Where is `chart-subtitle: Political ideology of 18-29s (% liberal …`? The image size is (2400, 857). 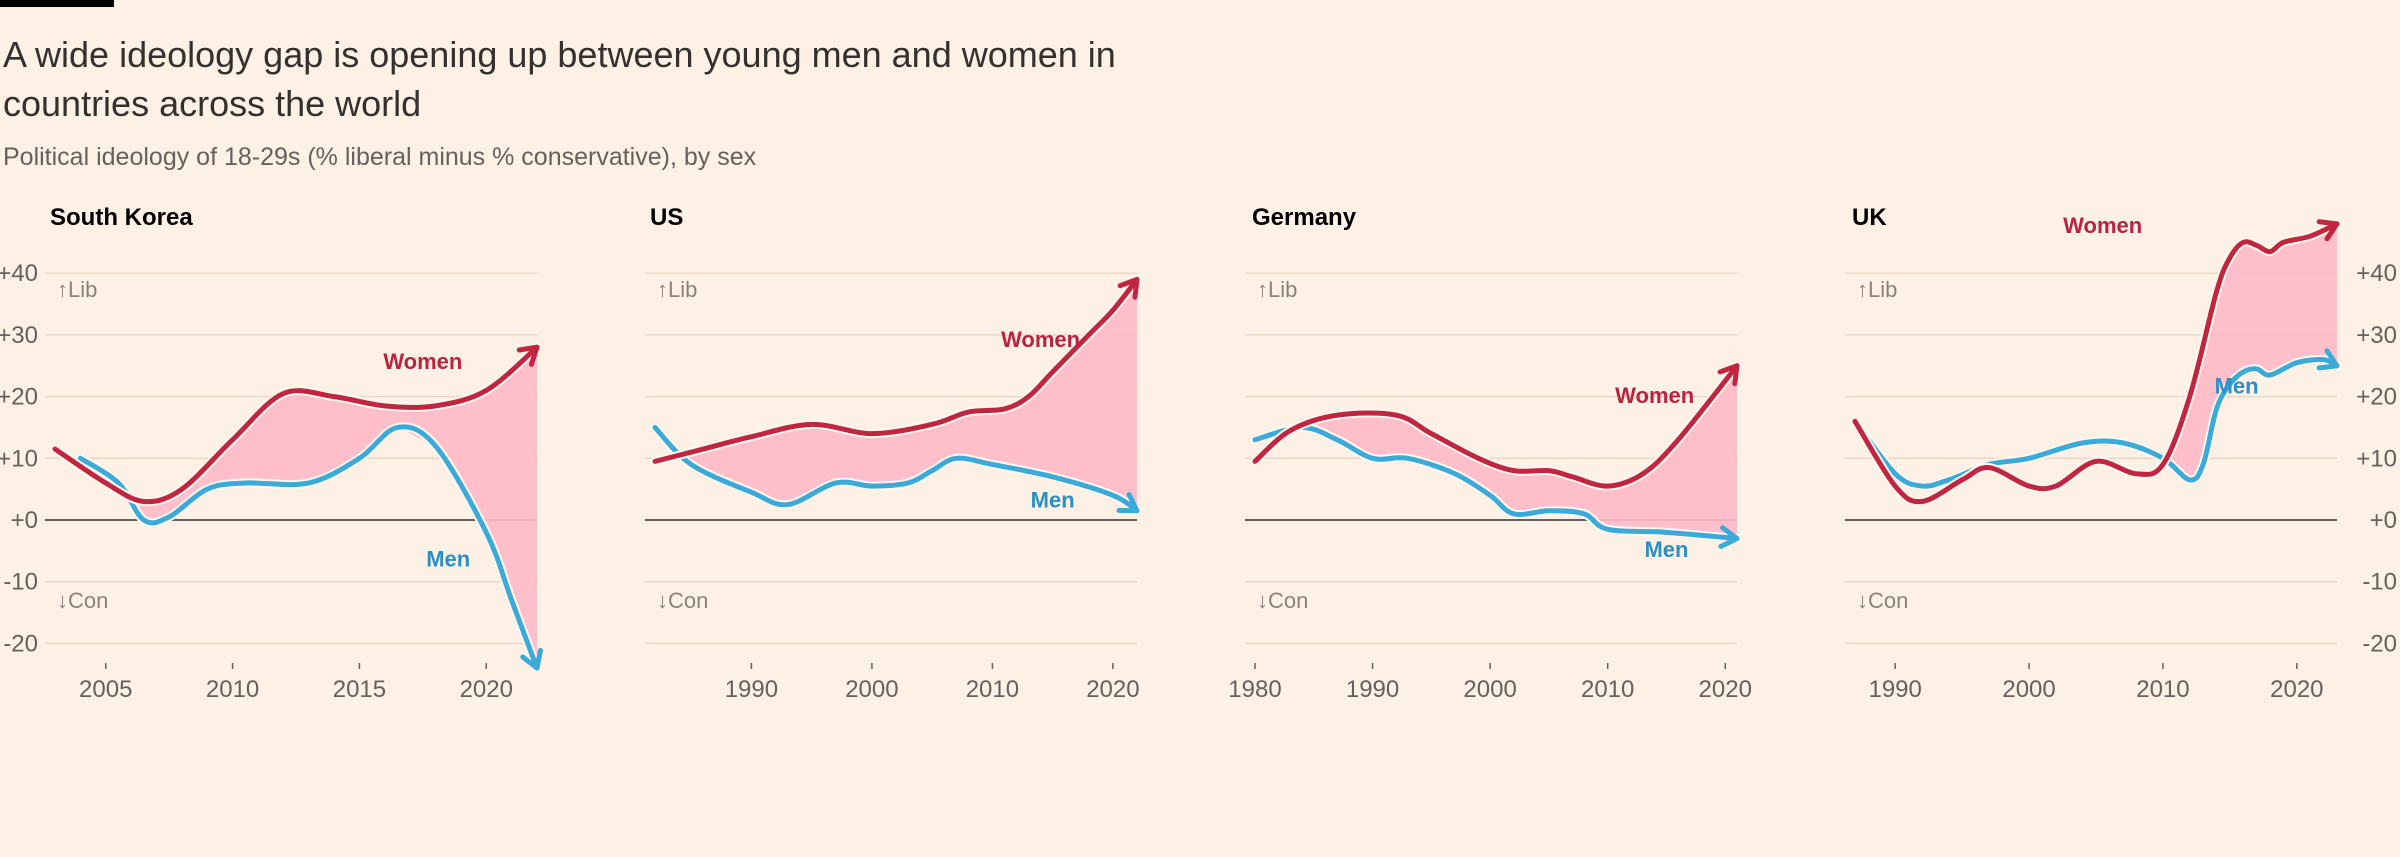
chart-subtitle: Political ideology of 18-29s (% liberal … is located at coordinates (380, 157).